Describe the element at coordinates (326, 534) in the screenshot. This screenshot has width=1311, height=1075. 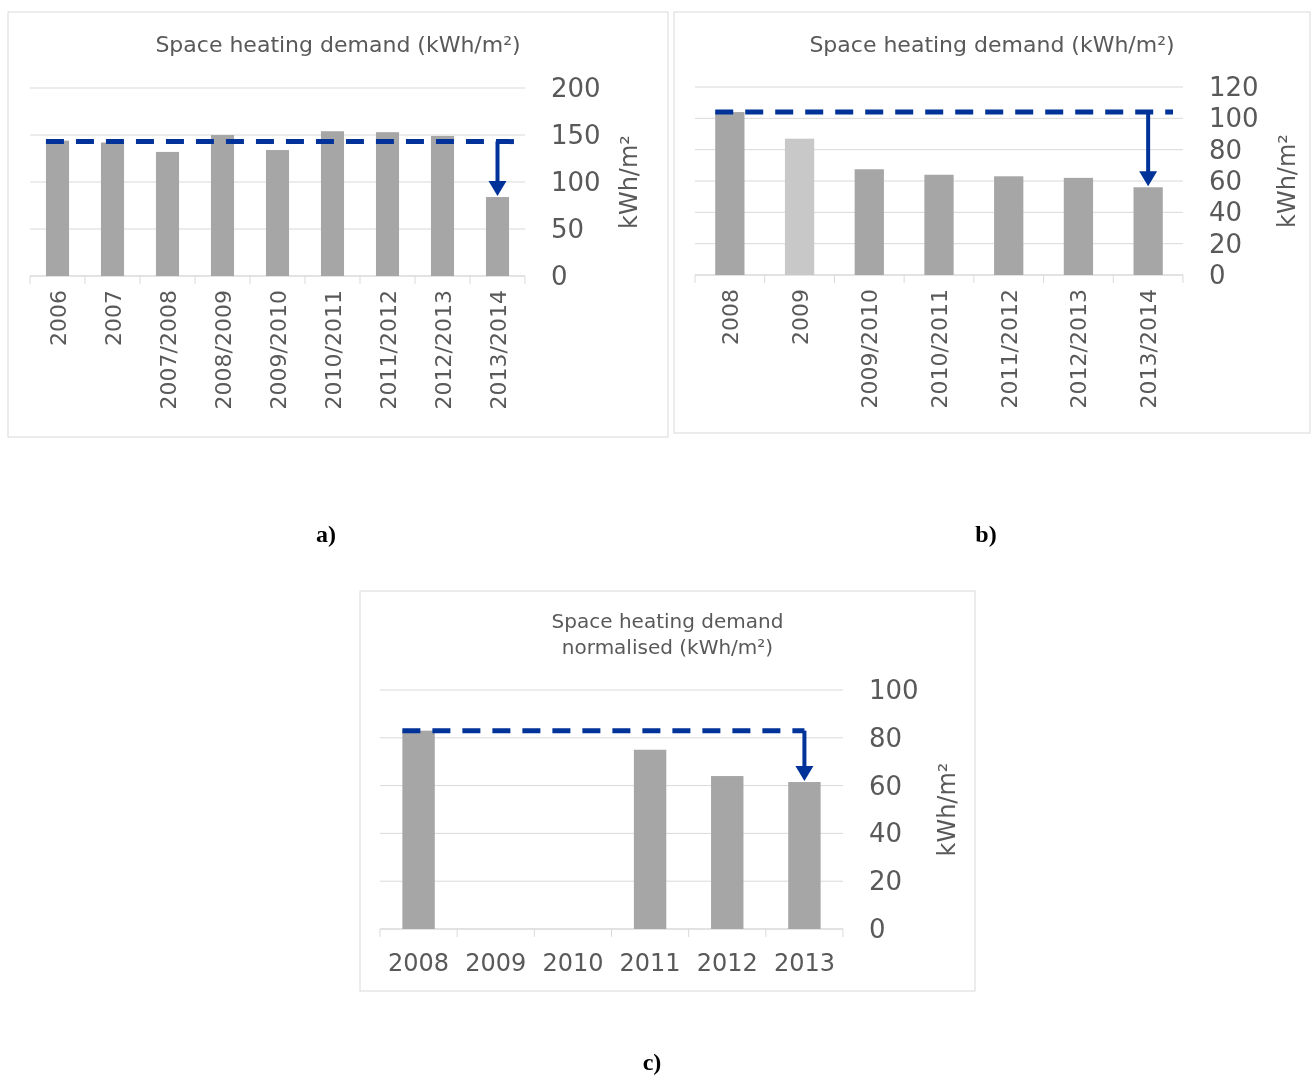
I see `text: a)` at that location.